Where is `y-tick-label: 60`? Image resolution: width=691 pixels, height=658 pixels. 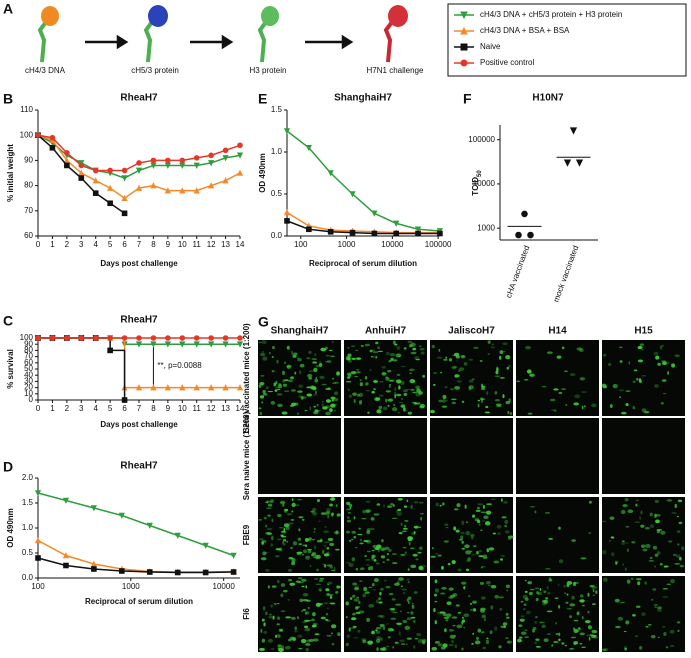
y-tick-label: 60 is located at coordinates (28, 362).